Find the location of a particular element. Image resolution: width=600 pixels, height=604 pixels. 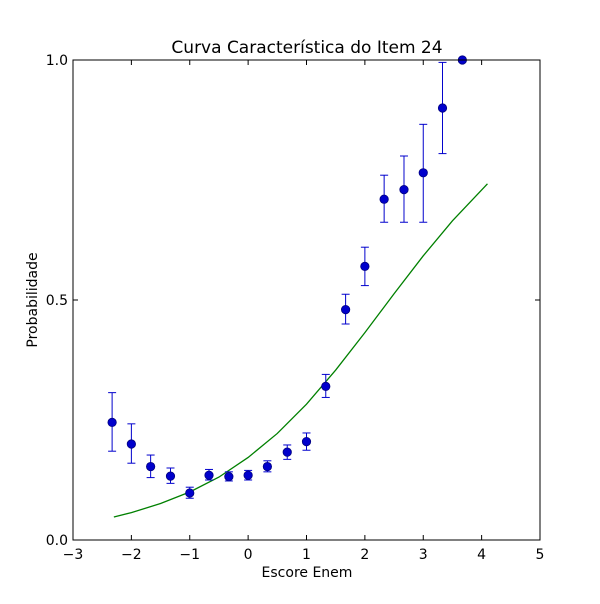

x-tick-label: 1 is located at coordinates (306, 555).